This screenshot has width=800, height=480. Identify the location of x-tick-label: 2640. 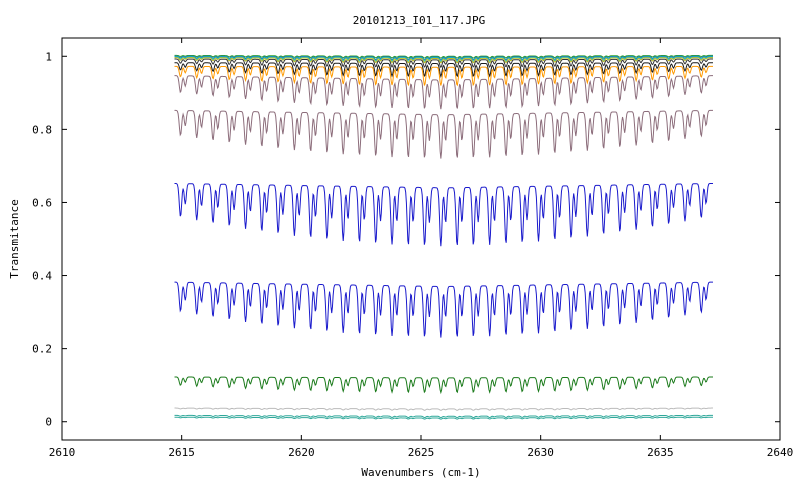
(780, 452).